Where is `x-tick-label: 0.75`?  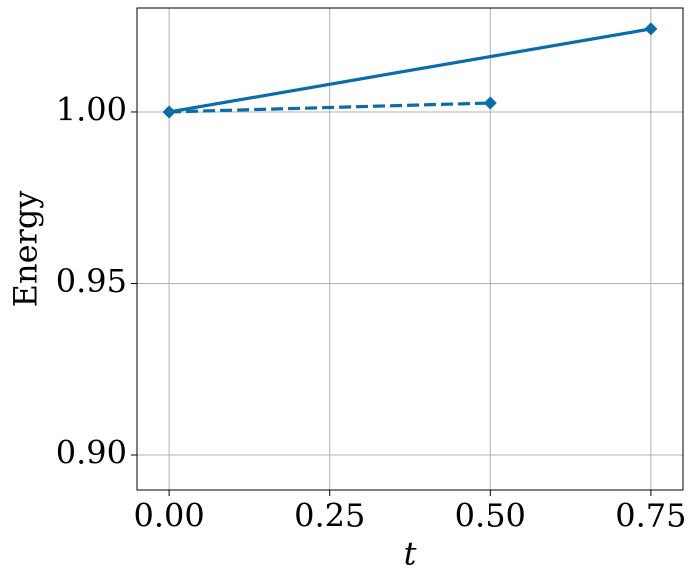
x-tick-label: 0.75 is located at coordinates (650, 516).